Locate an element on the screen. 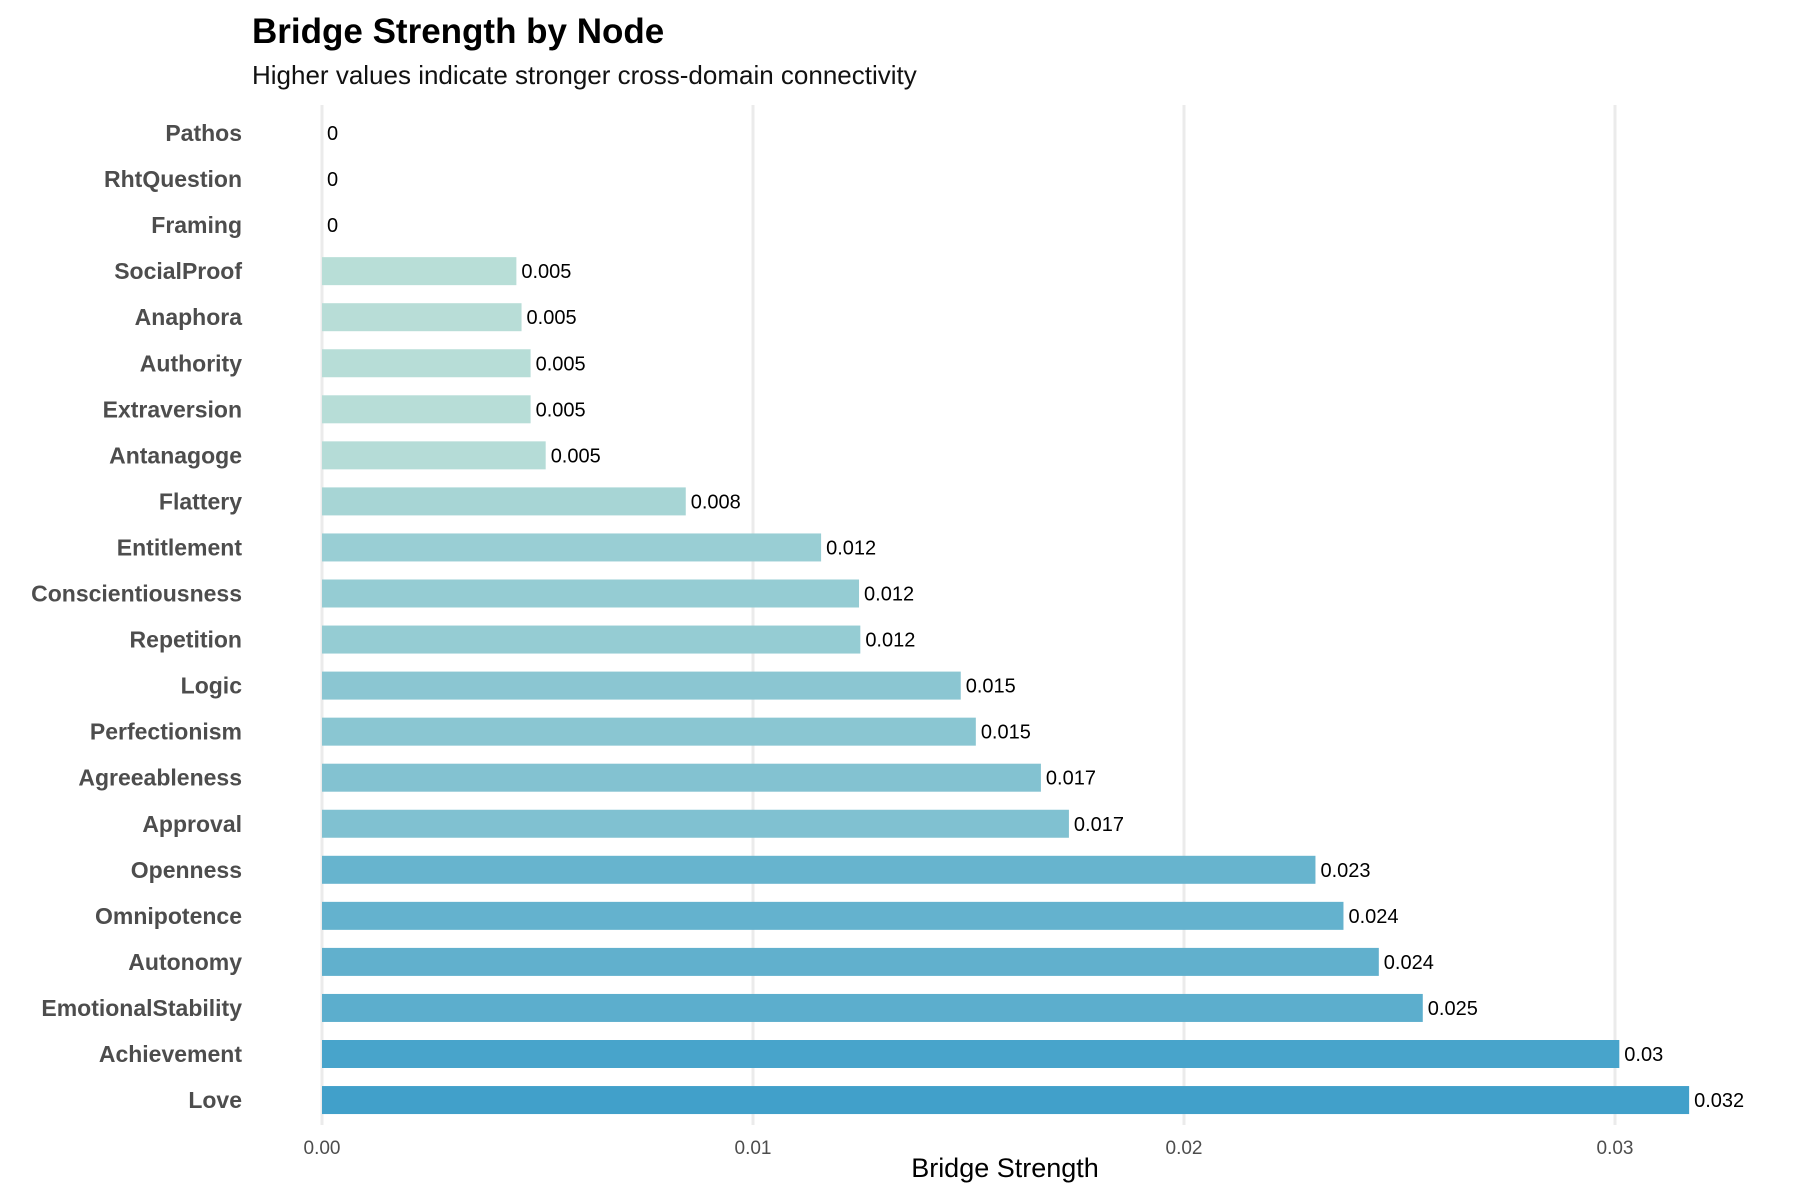 This screenshot has width=1800, height=1200. value-label: 0.023 is located at coordinates (1345, 871).